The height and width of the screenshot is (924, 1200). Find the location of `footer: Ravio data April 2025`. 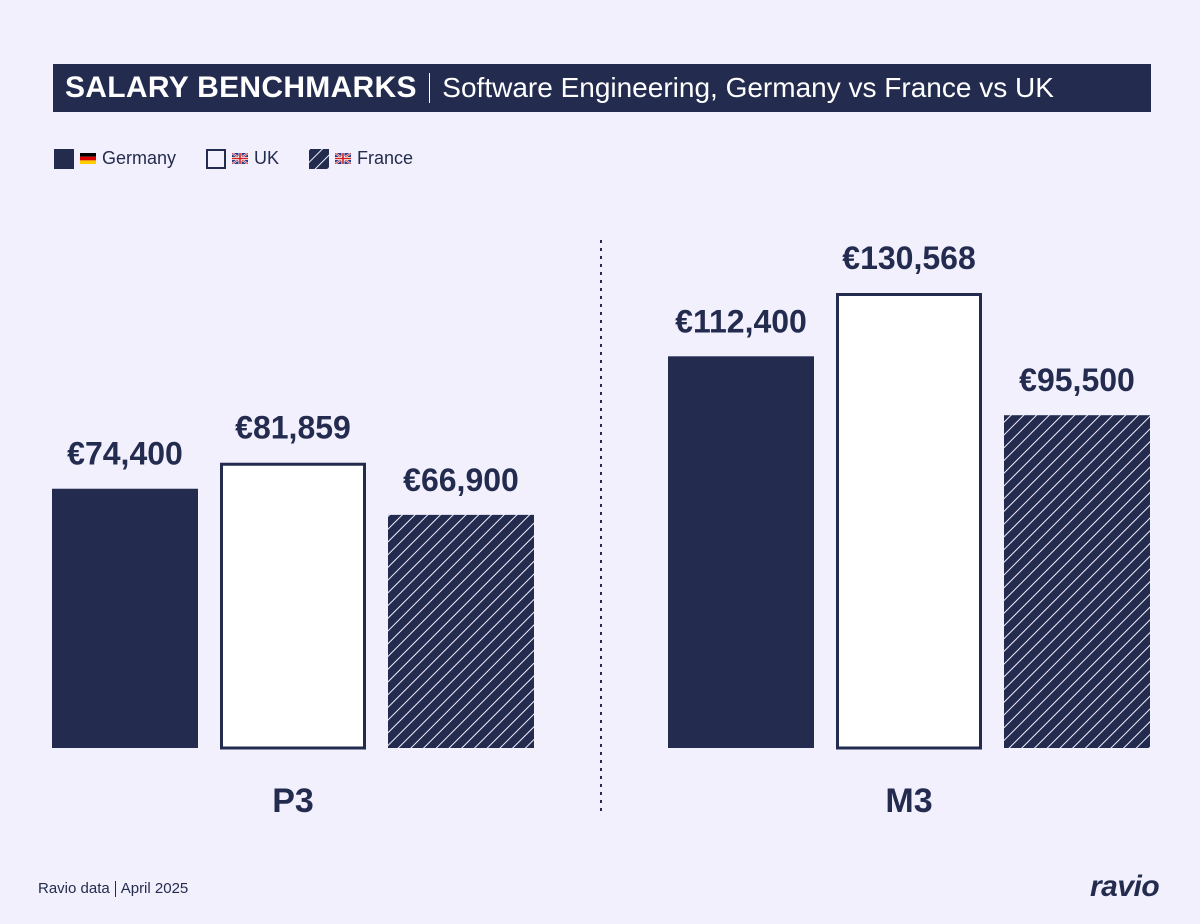

footer: Ravio data April 2025 is located at coordinates (113, 888).